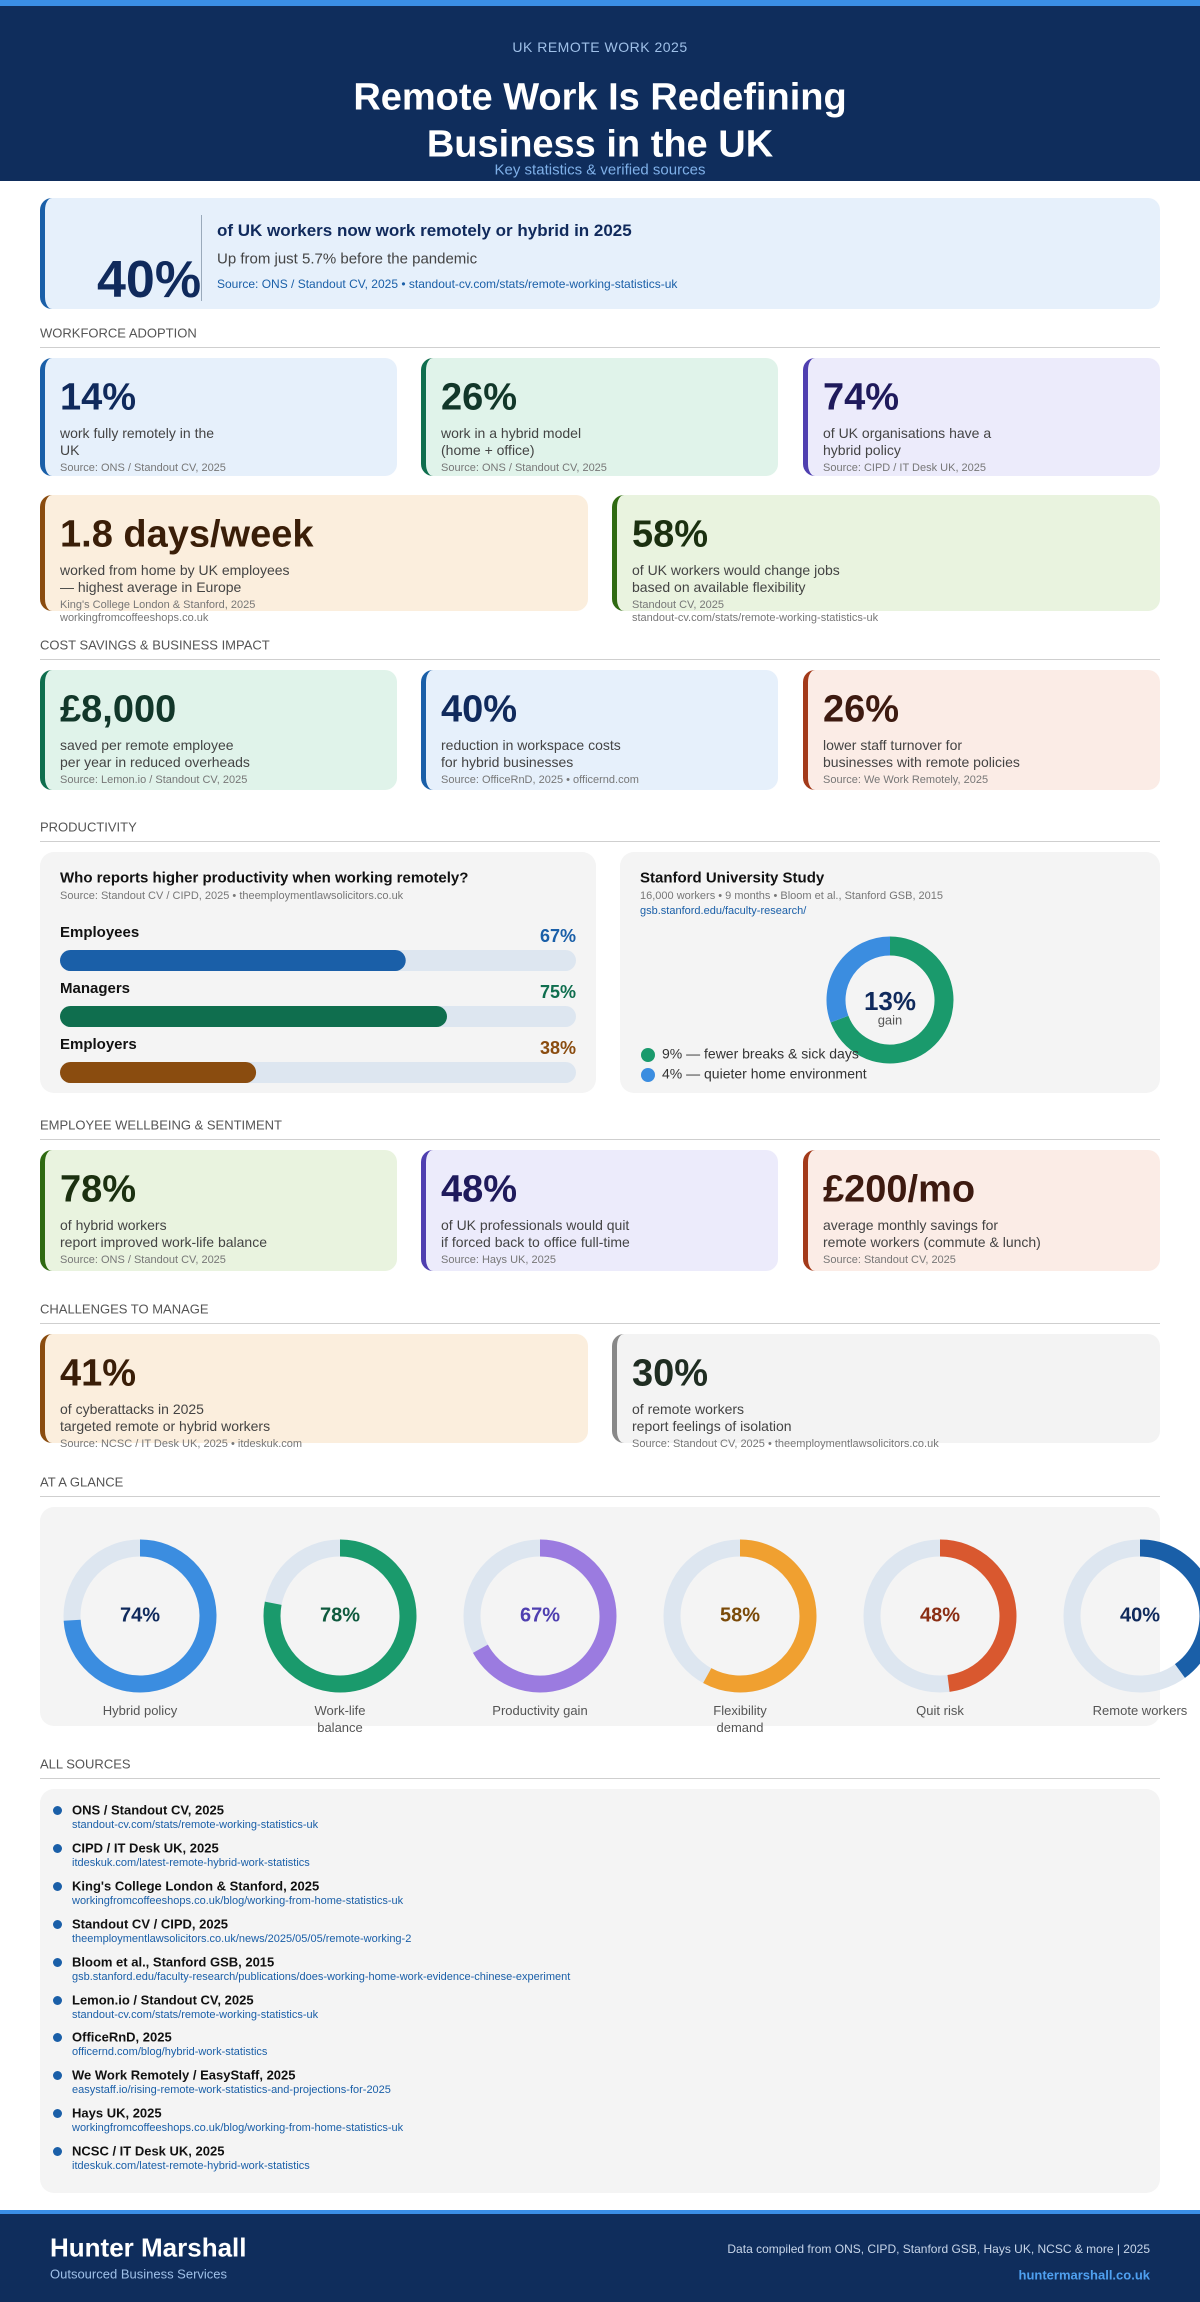  Describe the element at coordinates (889, 1260) in the screenshot. I see `stat-source: Source: Standout CV, 2025` at that location.